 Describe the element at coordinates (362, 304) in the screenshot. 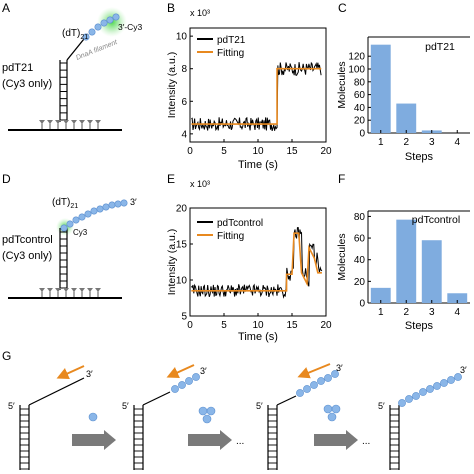

I see `y-tick-label: 0` at that location.